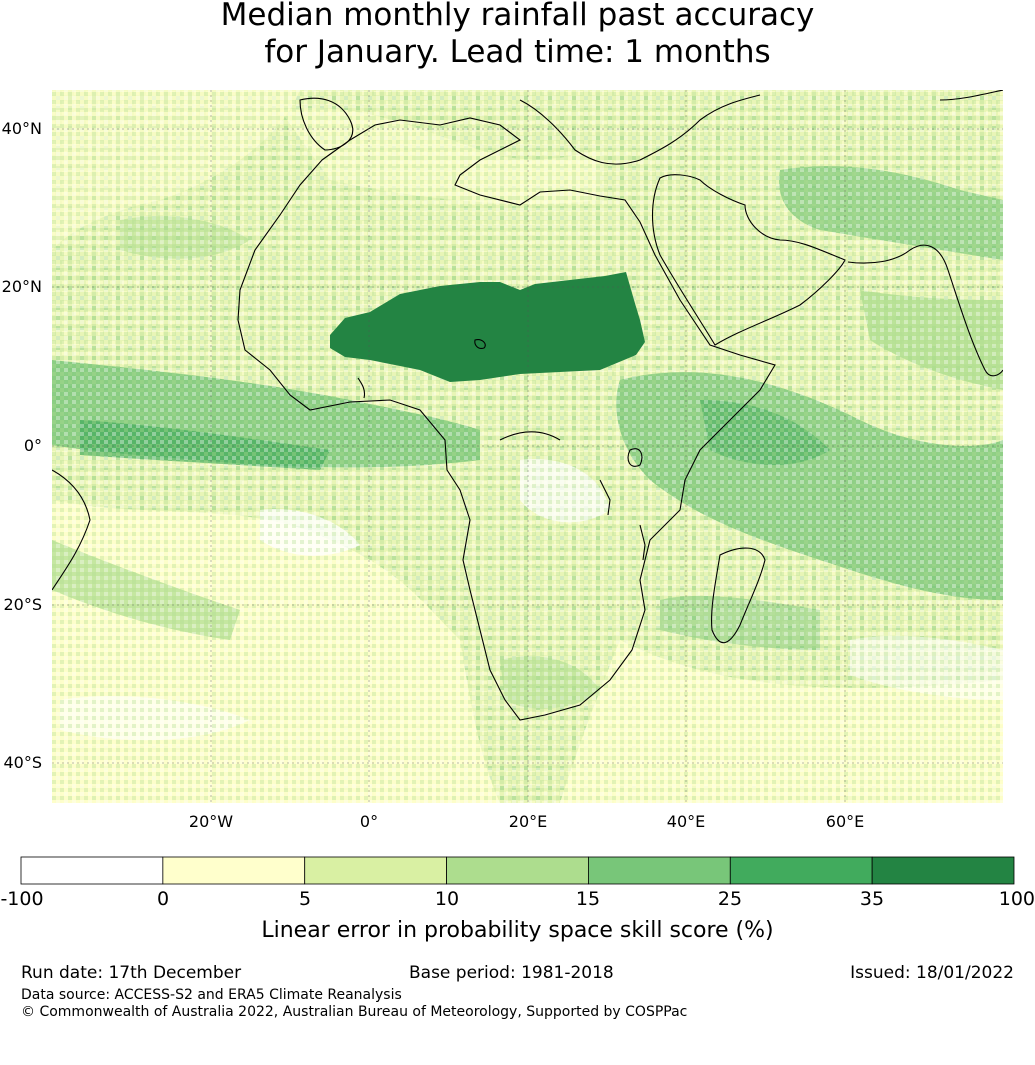  Describe the element at coordinates (447, 899) in the screenshot. I see `colorbar-tick-label: 10` at that location.